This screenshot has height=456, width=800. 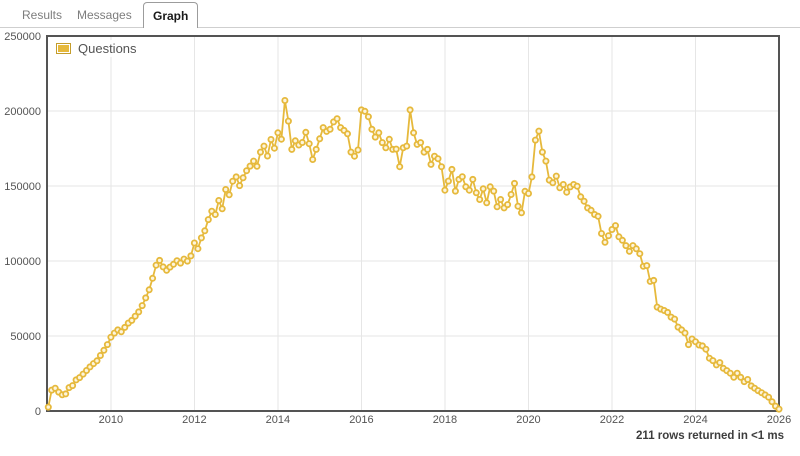 I want to click on tab-graph: Graph, so click(x=171, y=15).